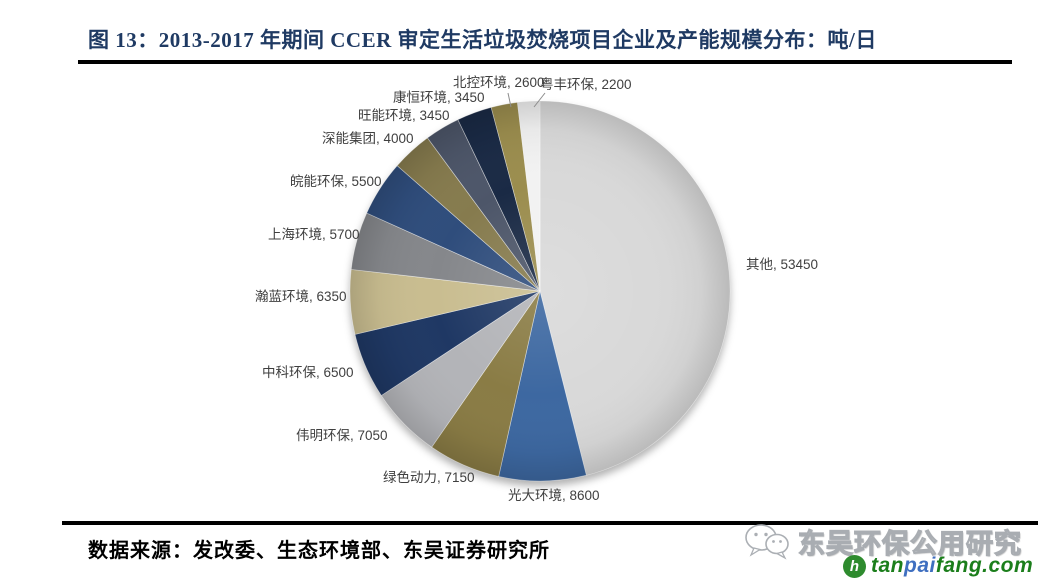  I want to click on pie-slice-label: 光大环境, 8600, so click(554, 495).